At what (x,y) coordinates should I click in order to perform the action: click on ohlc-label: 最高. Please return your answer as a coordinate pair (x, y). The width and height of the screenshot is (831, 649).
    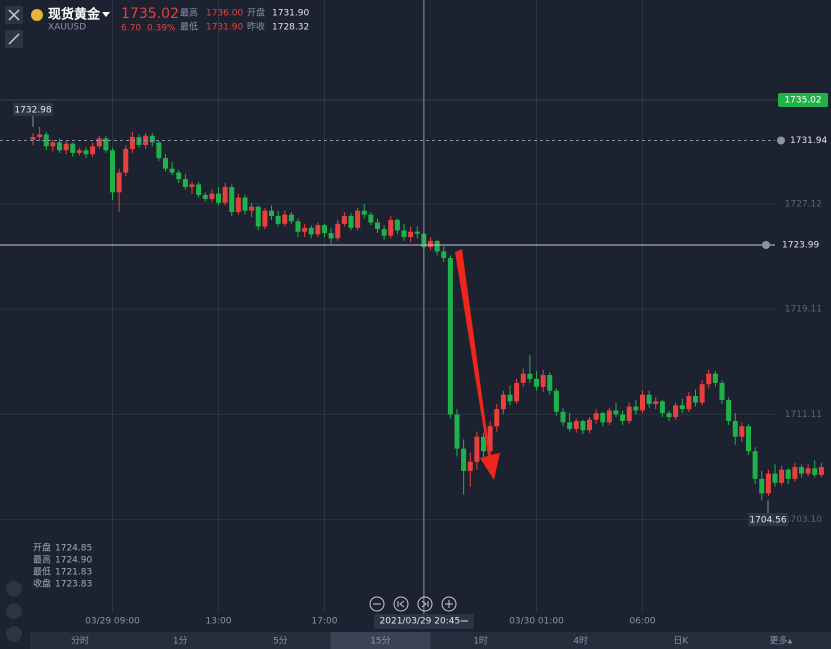
    Looking at the image, I should click on (42, 560).